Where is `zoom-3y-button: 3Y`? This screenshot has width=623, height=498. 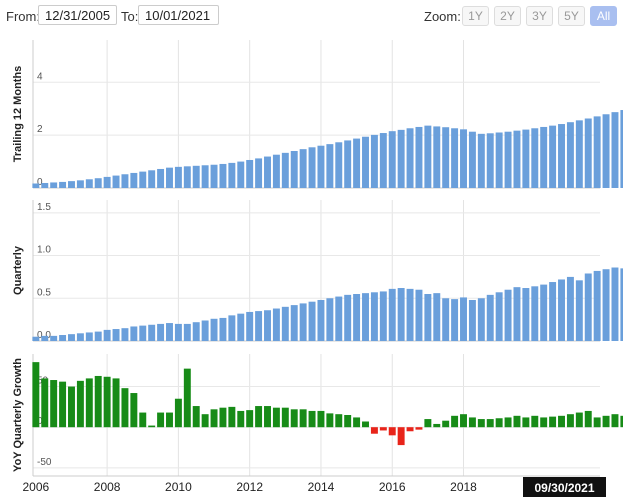 zoom-3y-button: 3Y is located at coordinates (539, 16).